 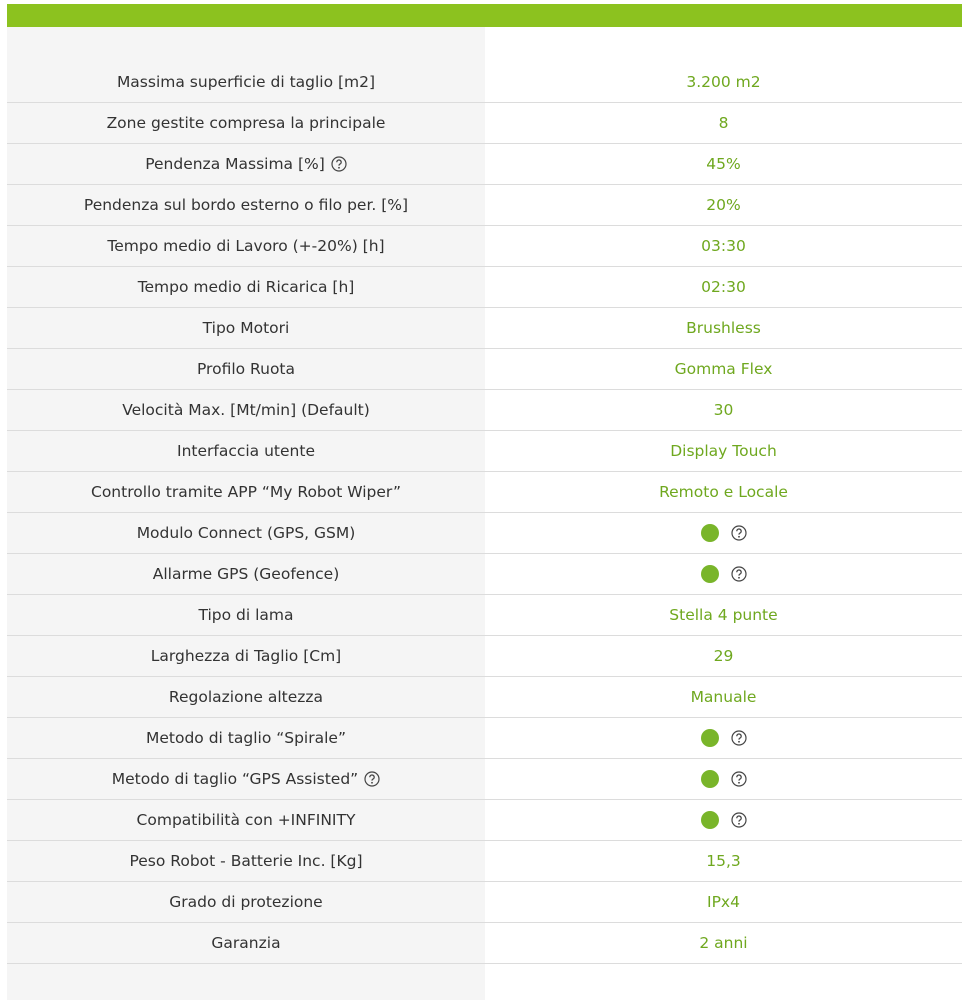 I want to click on row-label: Pendenza Massima [%], so click(x=246, y=164).